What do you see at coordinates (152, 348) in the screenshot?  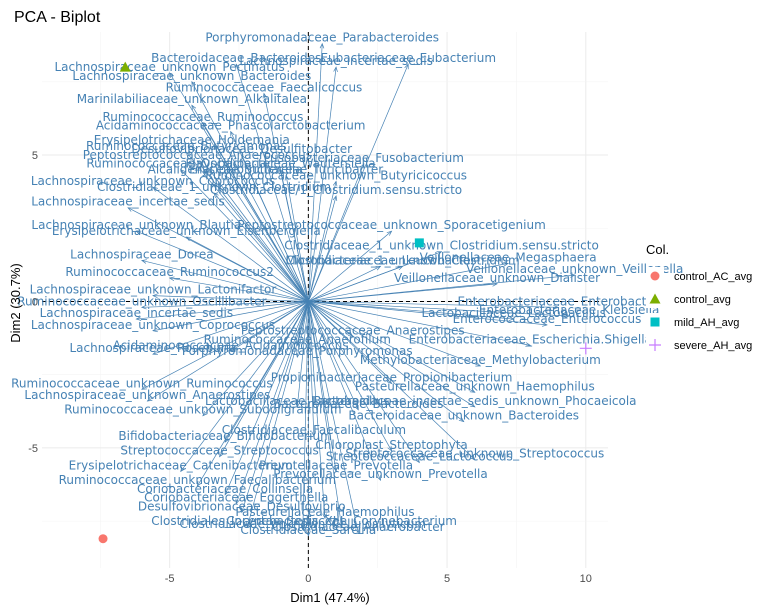 I see `variable-label: Lachnospiraceae_Roseburia` at bounding box center [152, 348].